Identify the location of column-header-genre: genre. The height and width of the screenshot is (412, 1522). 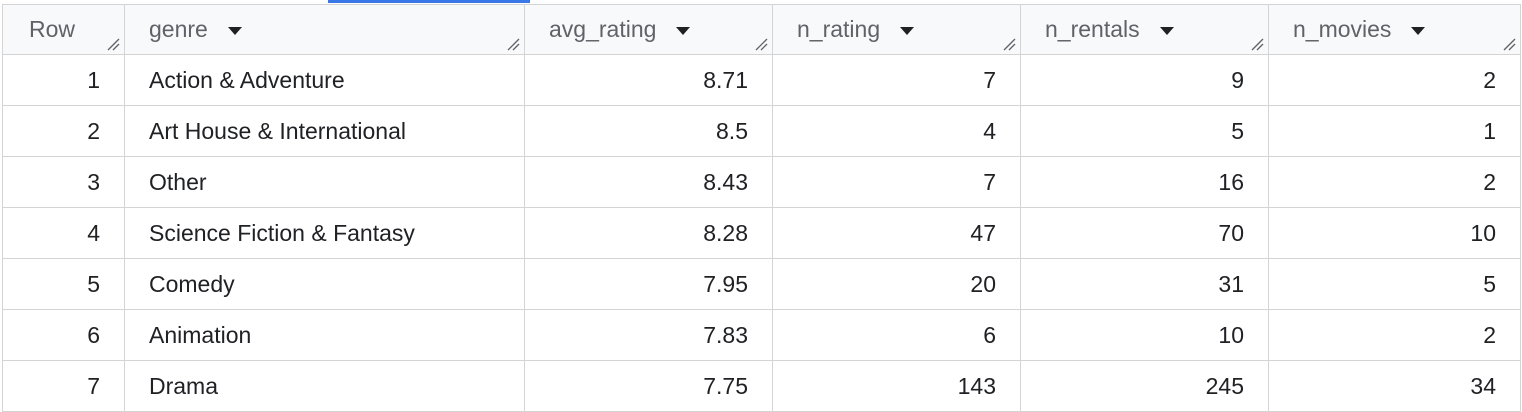
(324, 29).